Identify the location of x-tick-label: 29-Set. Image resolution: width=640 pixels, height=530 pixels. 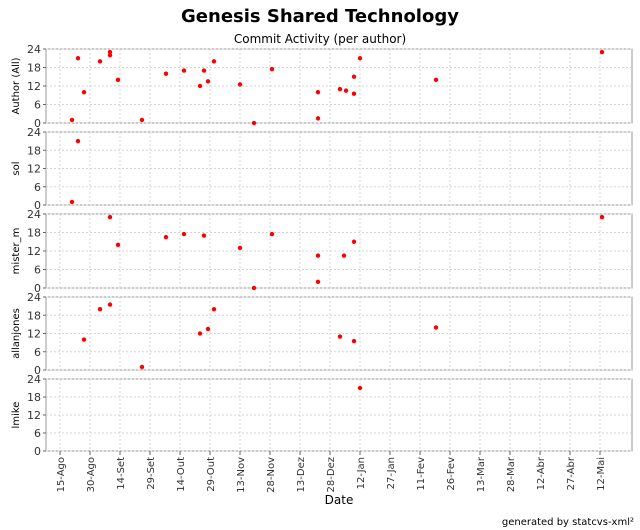
(151, 473).